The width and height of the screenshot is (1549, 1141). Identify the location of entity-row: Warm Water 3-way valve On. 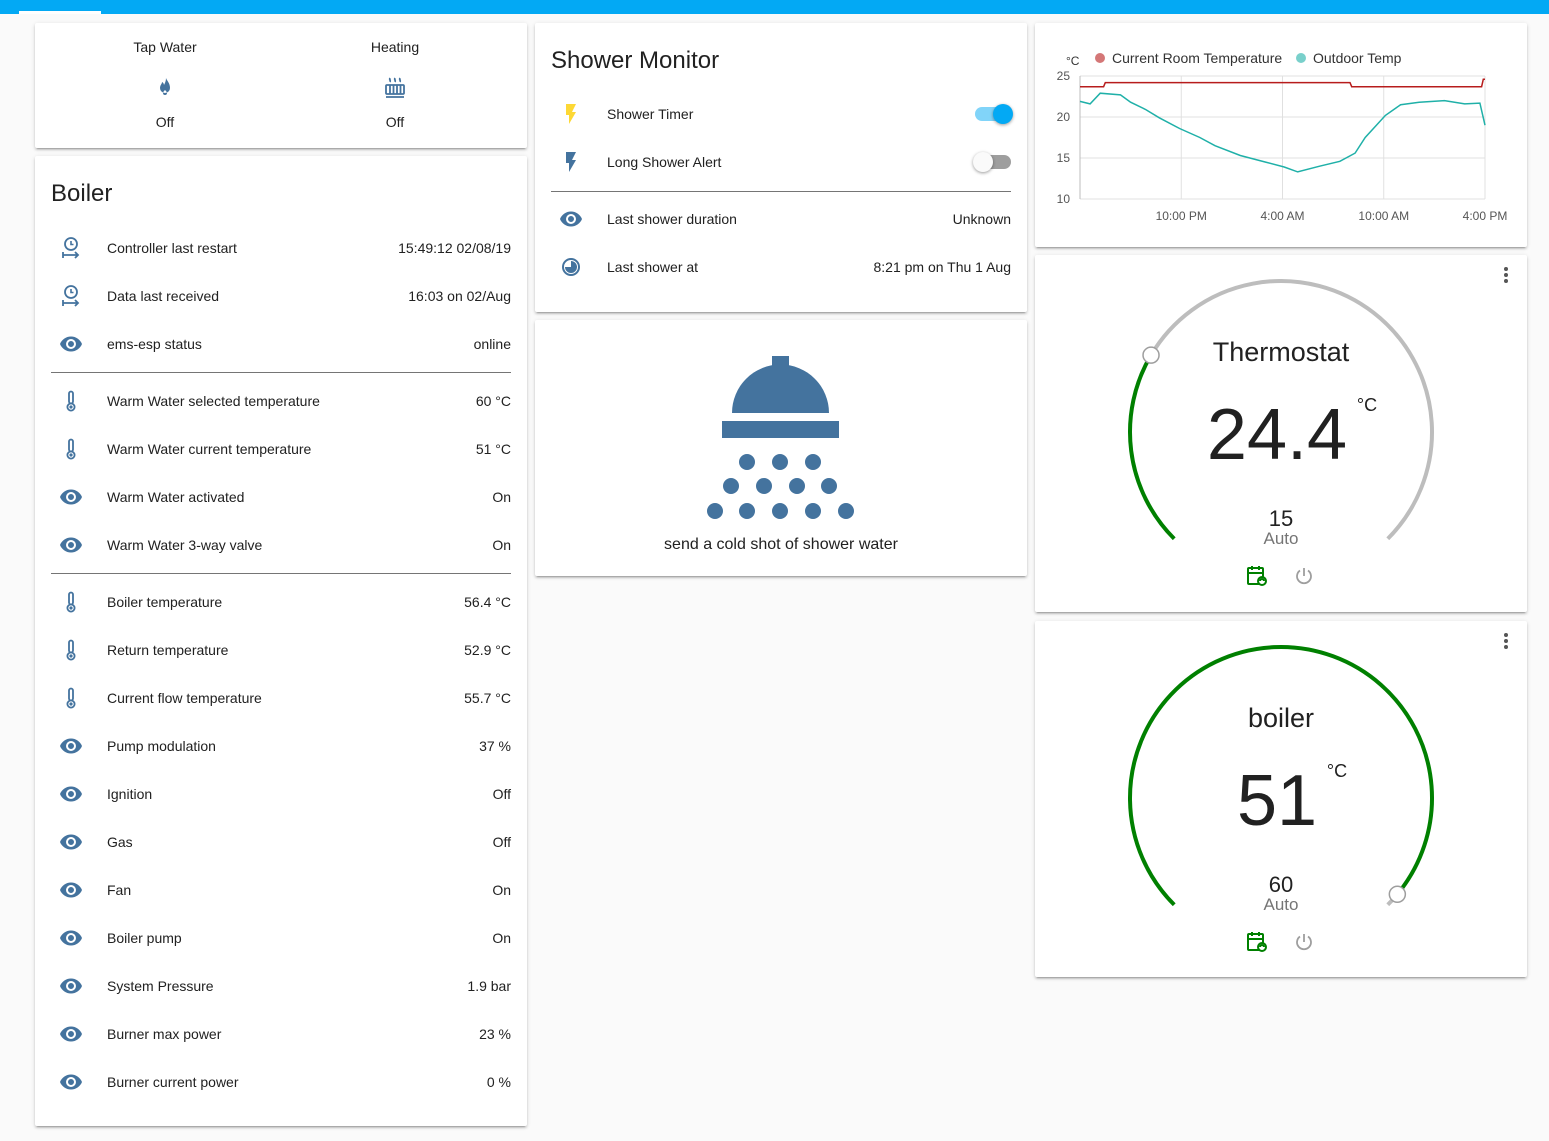
(281, 545).